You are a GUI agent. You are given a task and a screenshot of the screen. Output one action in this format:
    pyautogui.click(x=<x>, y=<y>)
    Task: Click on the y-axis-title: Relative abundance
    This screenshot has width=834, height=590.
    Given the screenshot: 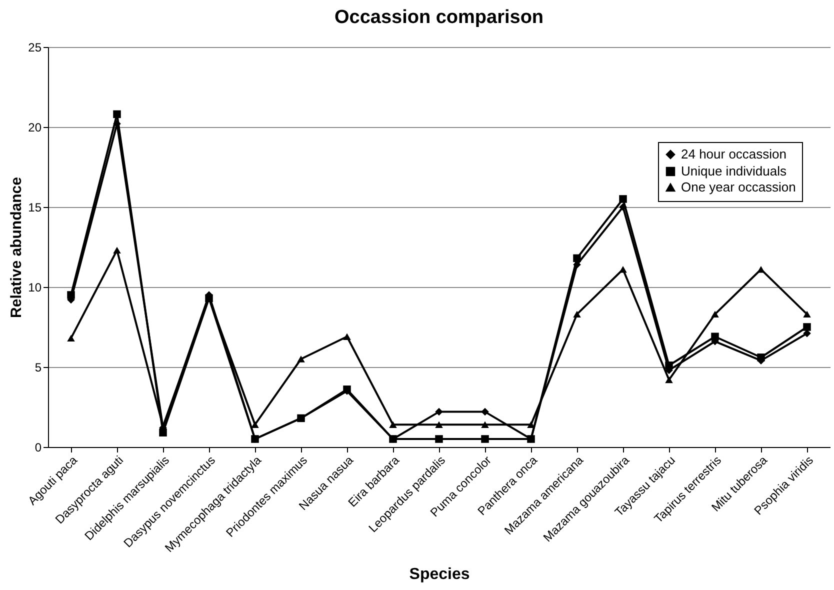 What is the action you would take?
    pyautogui.click(x=17, y=247)
    